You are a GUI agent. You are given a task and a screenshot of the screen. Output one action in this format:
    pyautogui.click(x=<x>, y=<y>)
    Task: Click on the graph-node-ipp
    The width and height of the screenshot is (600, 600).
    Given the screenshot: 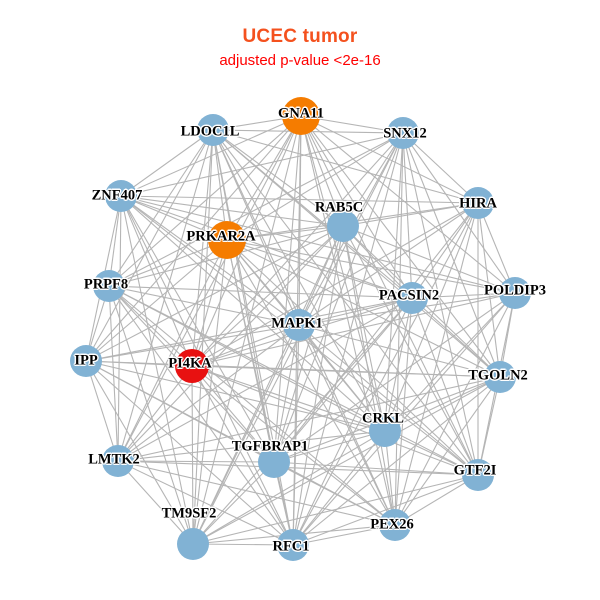 What is the action you would take?
    pyautogui.click(x=86, y=361)
    